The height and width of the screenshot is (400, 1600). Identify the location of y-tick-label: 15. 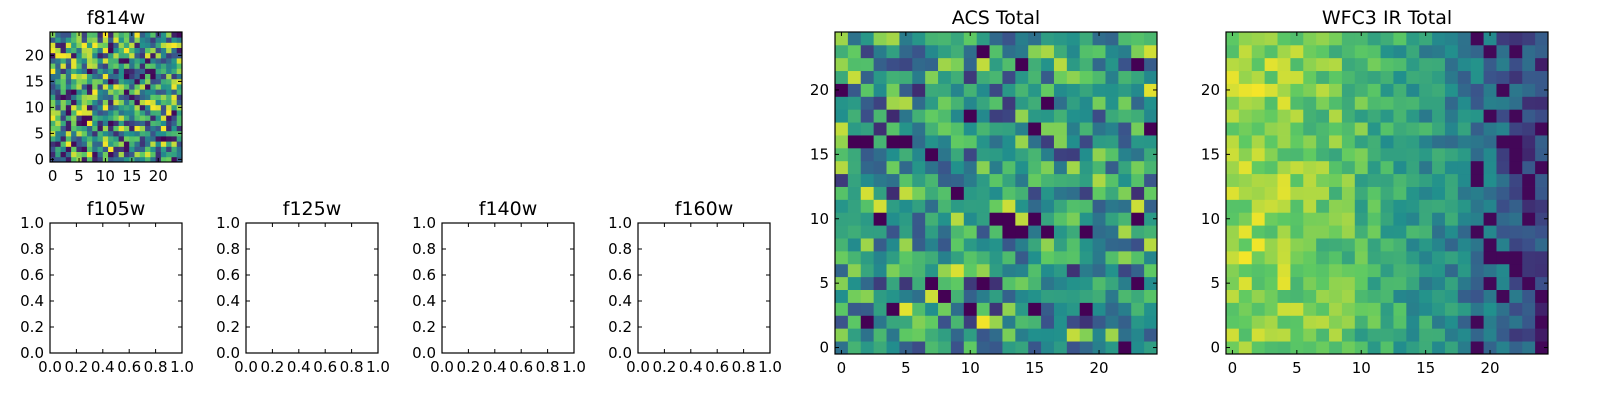
(1210, 154).